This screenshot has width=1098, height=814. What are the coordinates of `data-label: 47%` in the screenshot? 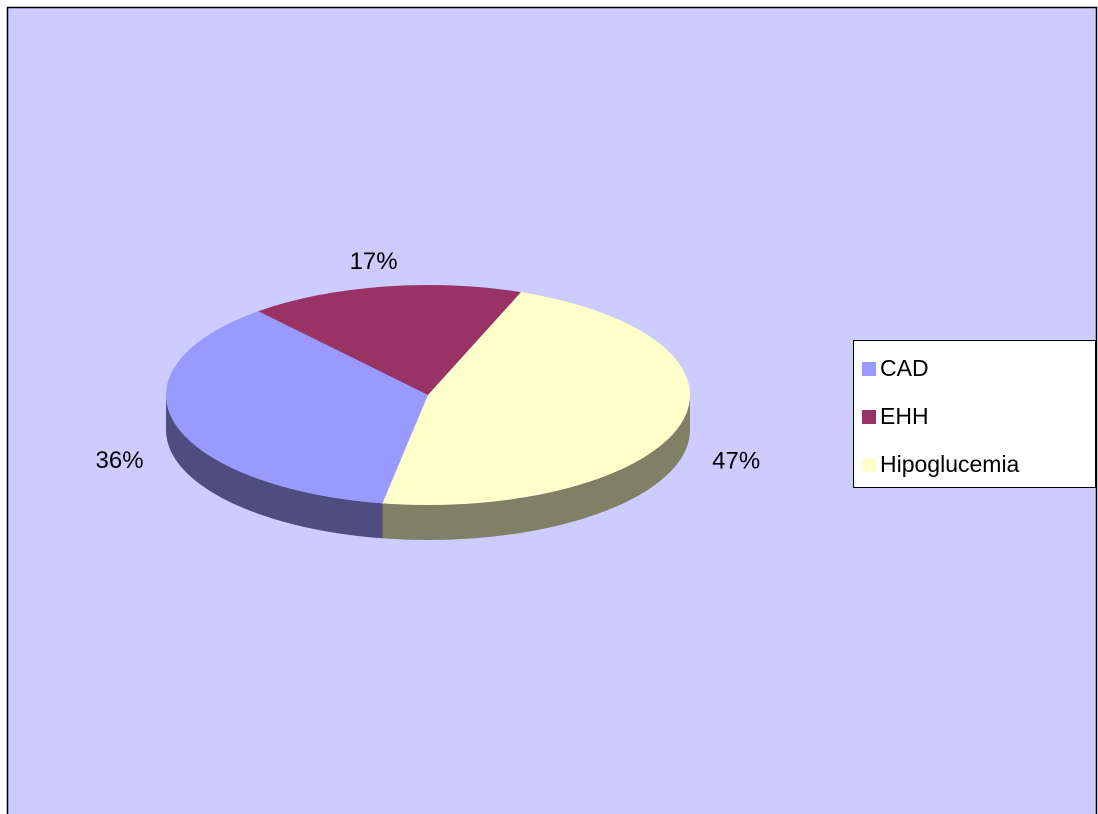 It's located at (736, 460).